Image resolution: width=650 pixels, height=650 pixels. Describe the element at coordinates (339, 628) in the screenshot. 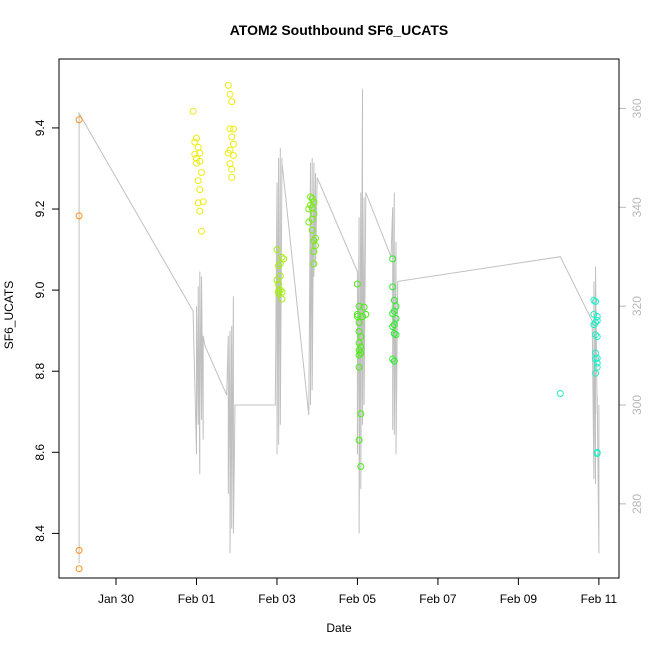

I see `x-axis-label: Date` at that location.